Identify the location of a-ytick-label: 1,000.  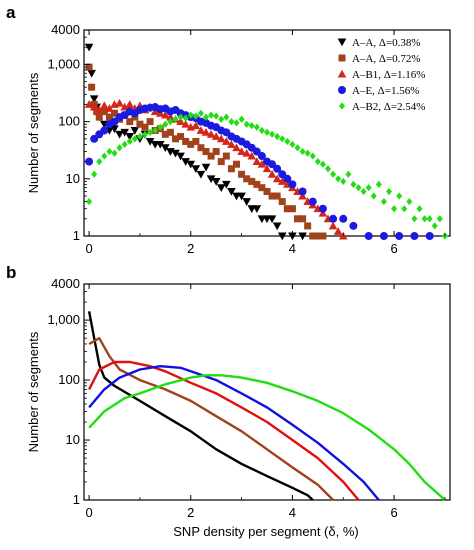
(63, 63).